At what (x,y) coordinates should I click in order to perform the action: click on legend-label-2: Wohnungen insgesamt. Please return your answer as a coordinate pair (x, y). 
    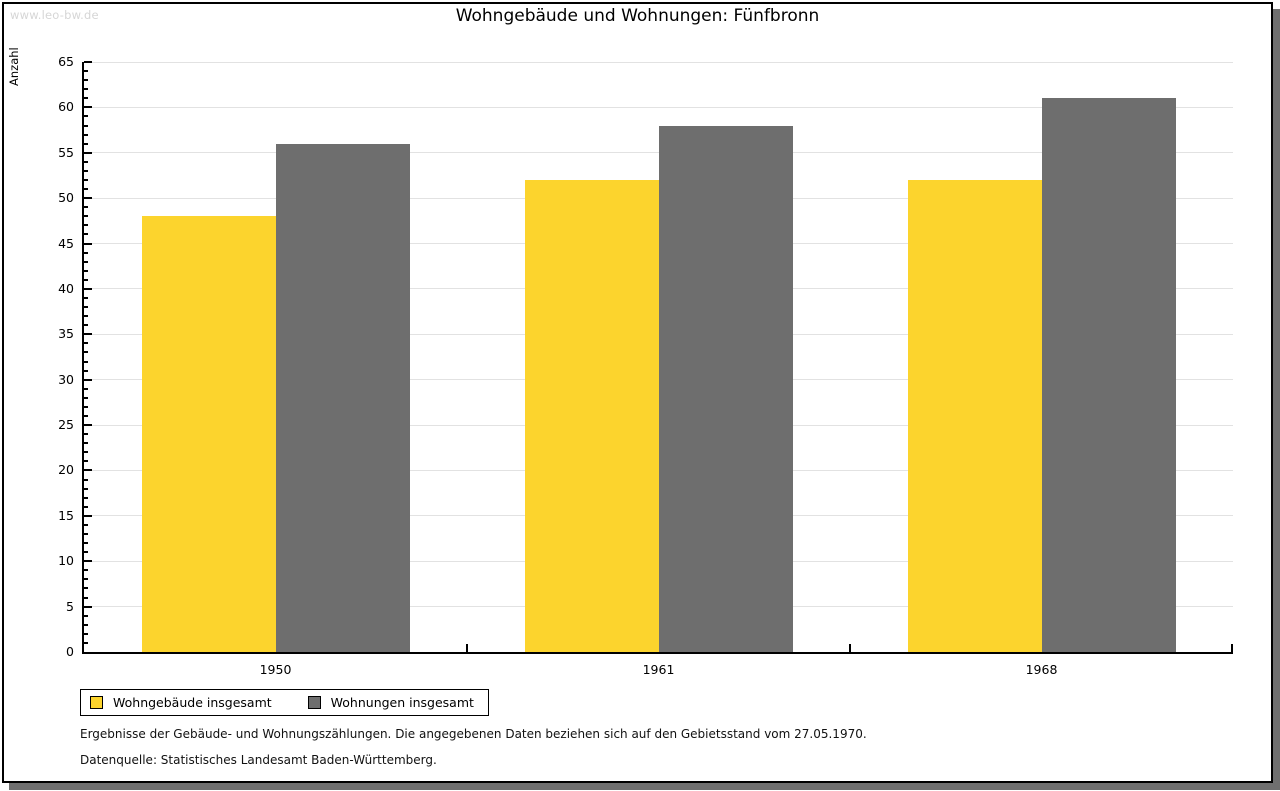
    Looking at the image, I should click on (402, 702).